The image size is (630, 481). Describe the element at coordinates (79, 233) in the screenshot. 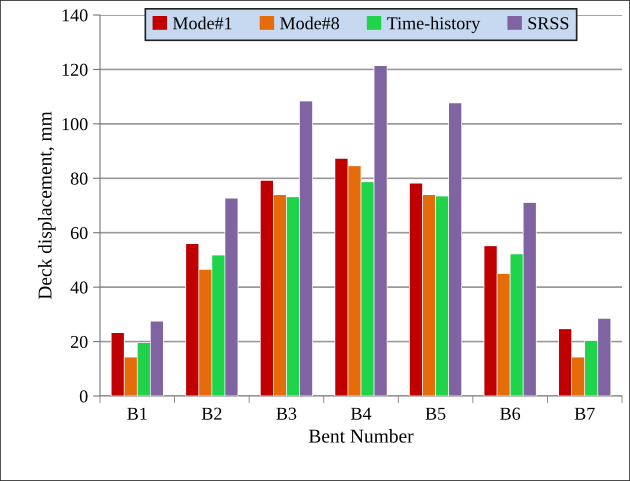

I see `y-tick-label: 60` at that location.